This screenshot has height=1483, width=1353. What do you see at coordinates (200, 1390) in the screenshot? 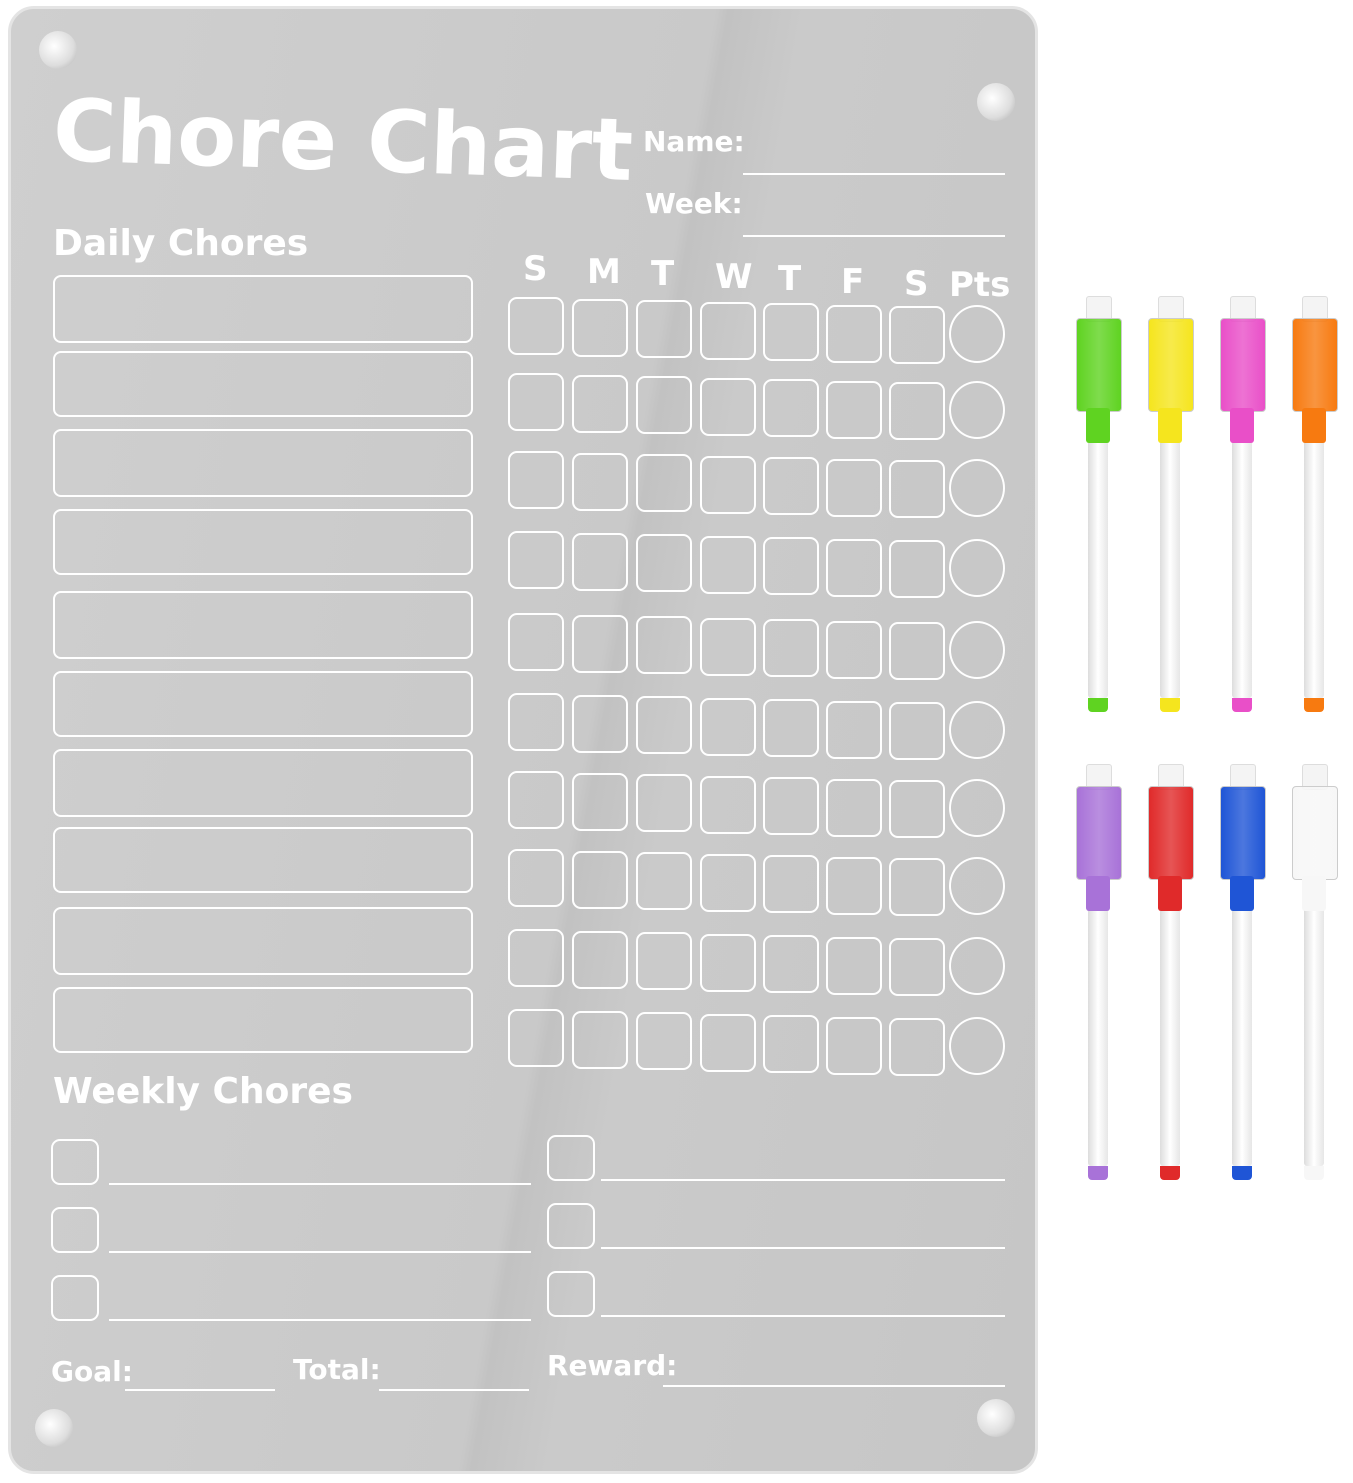
I see `goal-line` at bounding box center [200, 1390].